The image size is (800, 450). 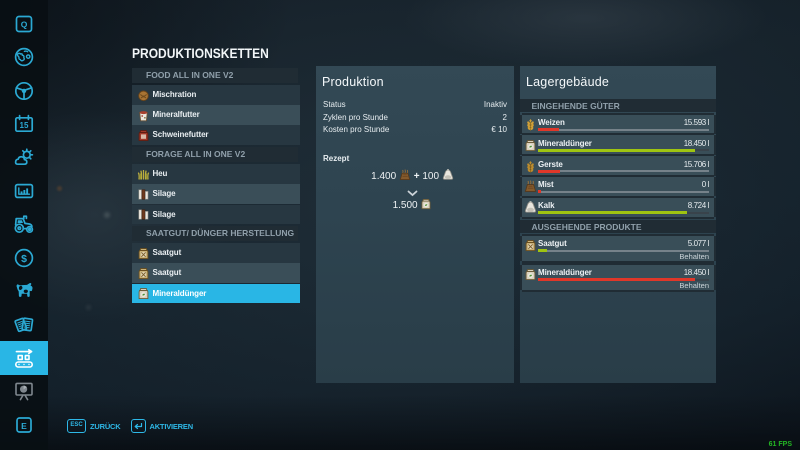 I want to click on svg-text: E, so click(x=24, y=426).